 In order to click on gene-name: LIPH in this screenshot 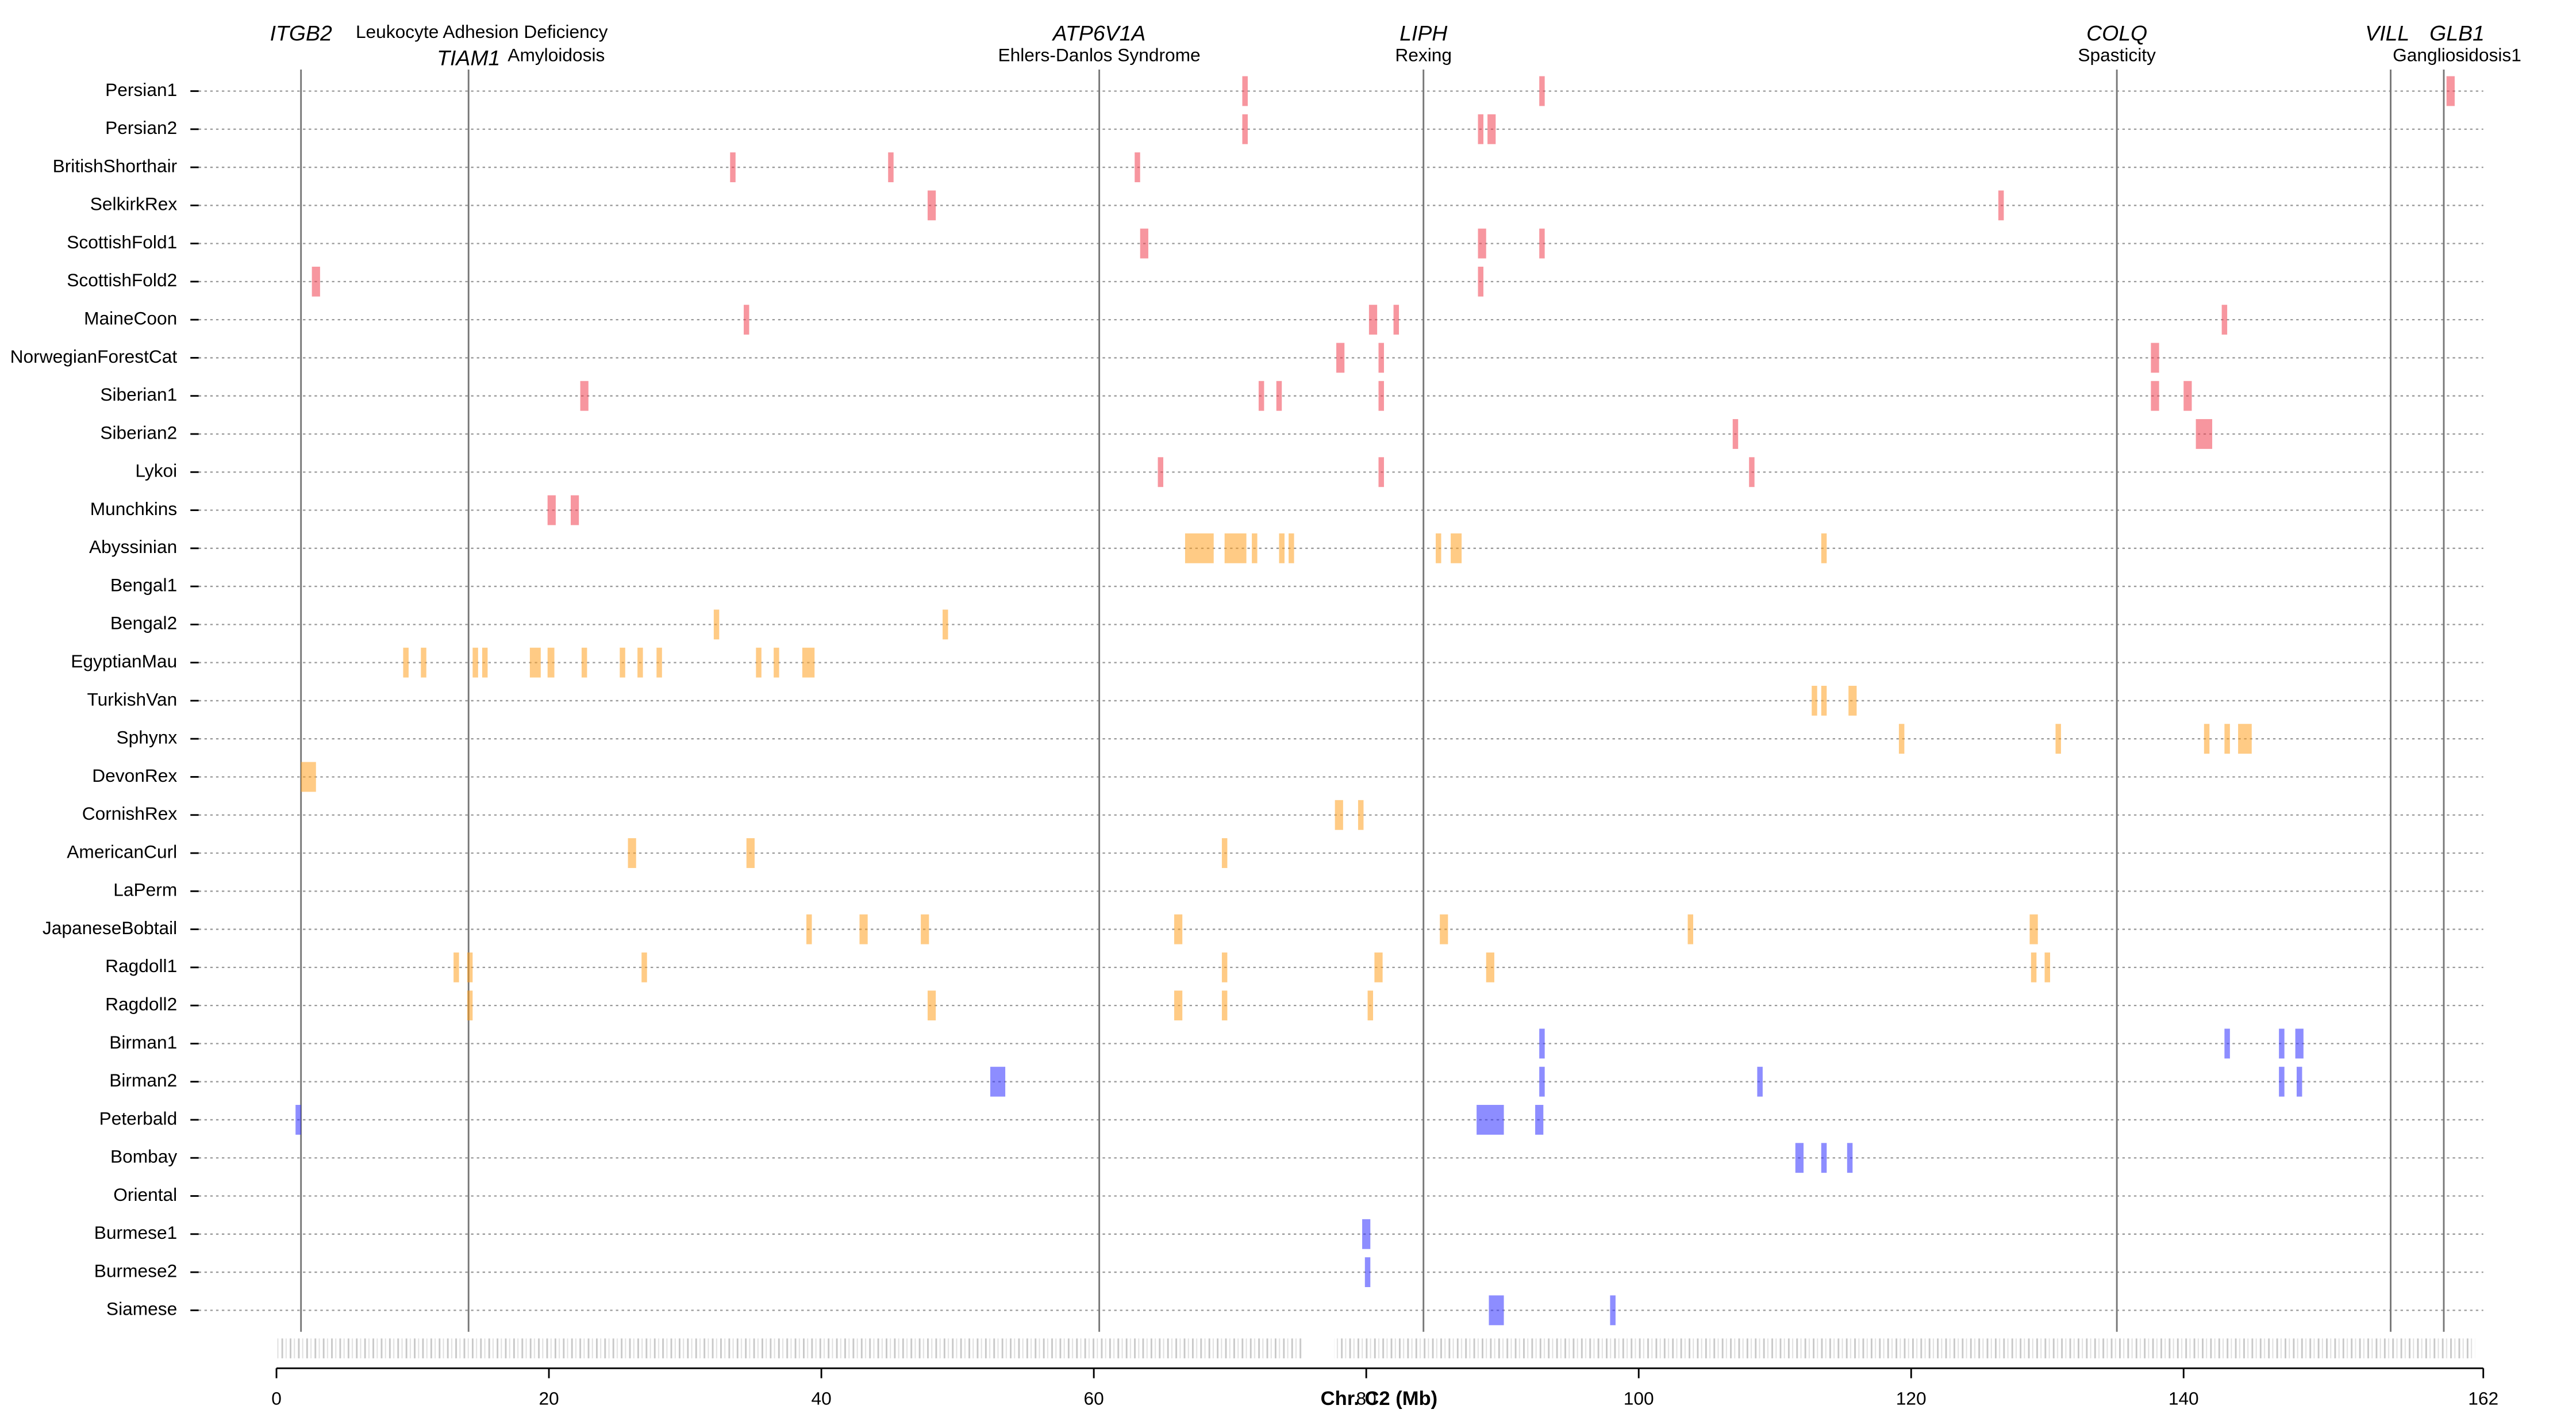, I will do `click(1424, 33)`.